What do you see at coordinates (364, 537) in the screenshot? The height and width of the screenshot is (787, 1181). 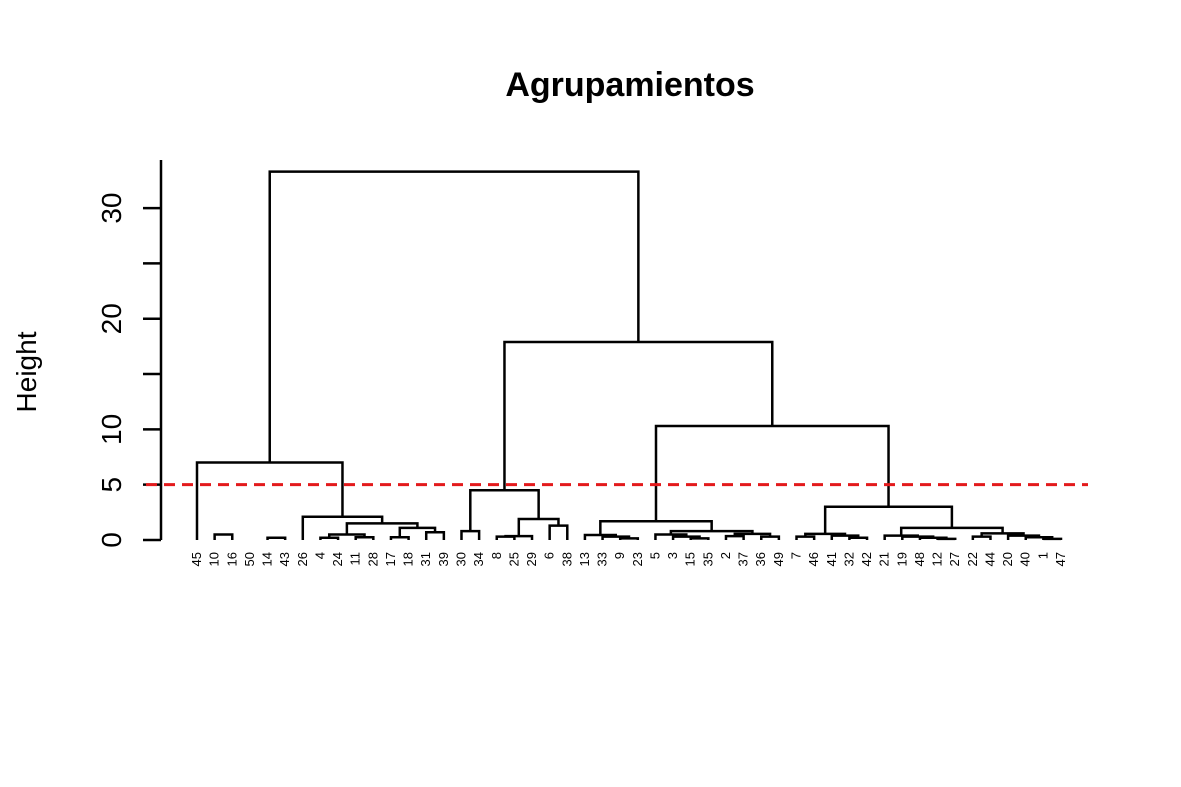 I see `merge-d2` at bounding box center [364, 537].